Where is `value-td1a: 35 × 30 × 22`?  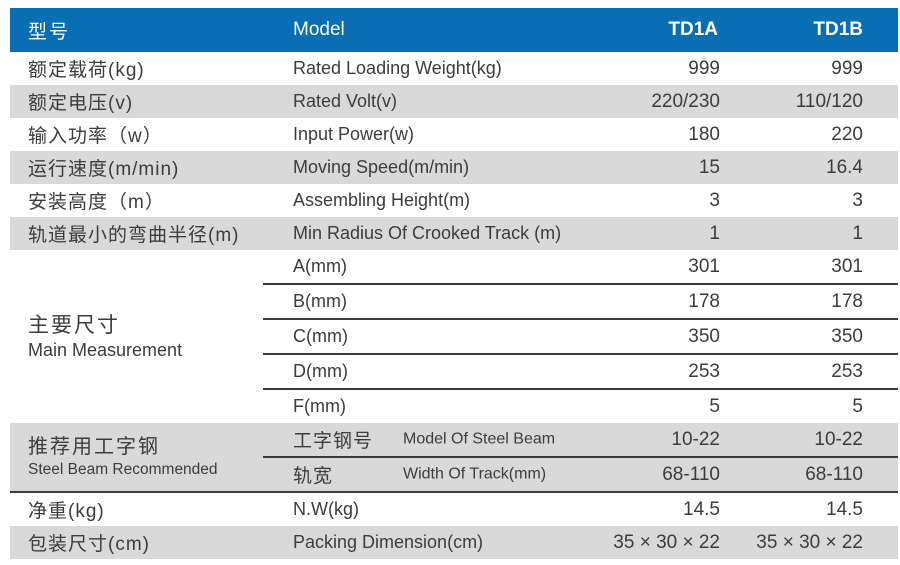
value-td1a: 35 × 30 × 22 is located at coordinates (660, 542).